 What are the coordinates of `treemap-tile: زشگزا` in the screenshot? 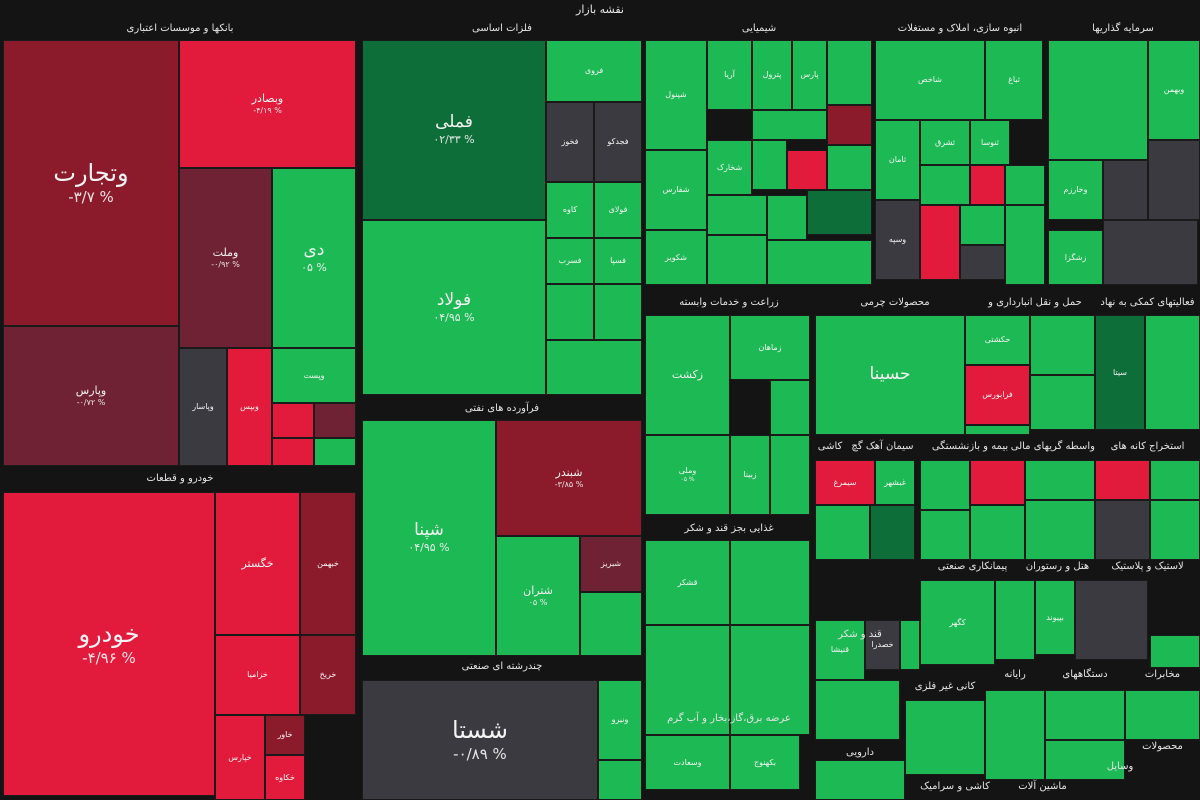 It's located at (1075, 257).